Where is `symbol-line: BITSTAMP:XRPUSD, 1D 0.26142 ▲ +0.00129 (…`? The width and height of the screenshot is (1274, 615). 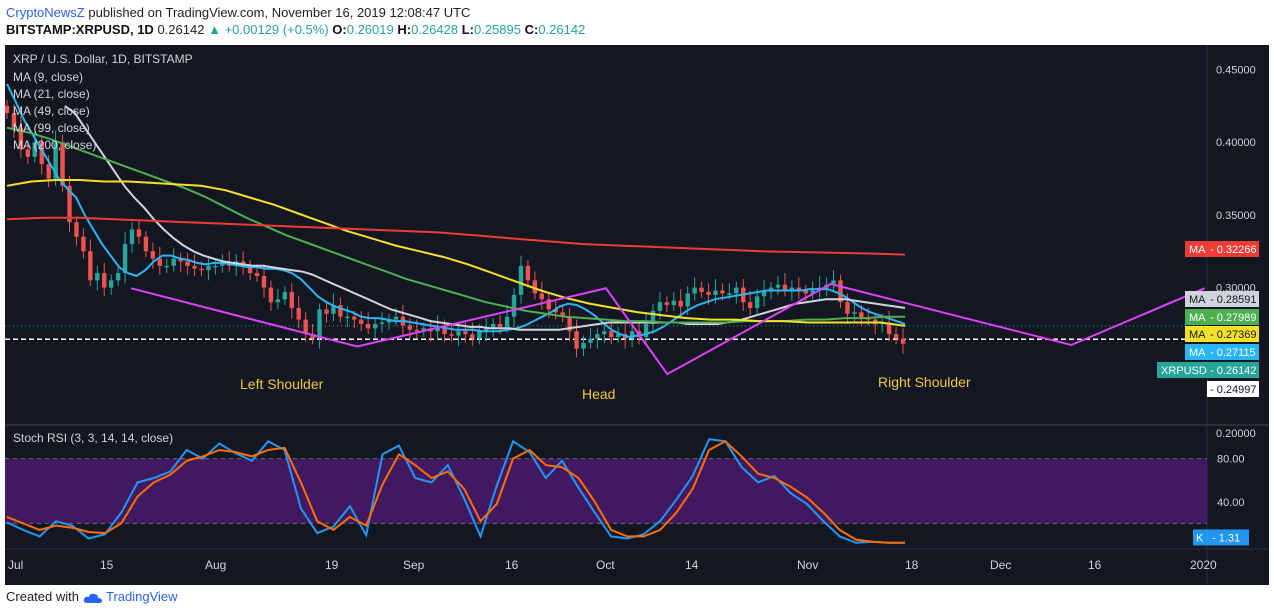 symbol-line: BITSTAMP:XRPUSD, 1D 0.26142 ▲ +0.00129 (… is located at coordinates (295, 29).